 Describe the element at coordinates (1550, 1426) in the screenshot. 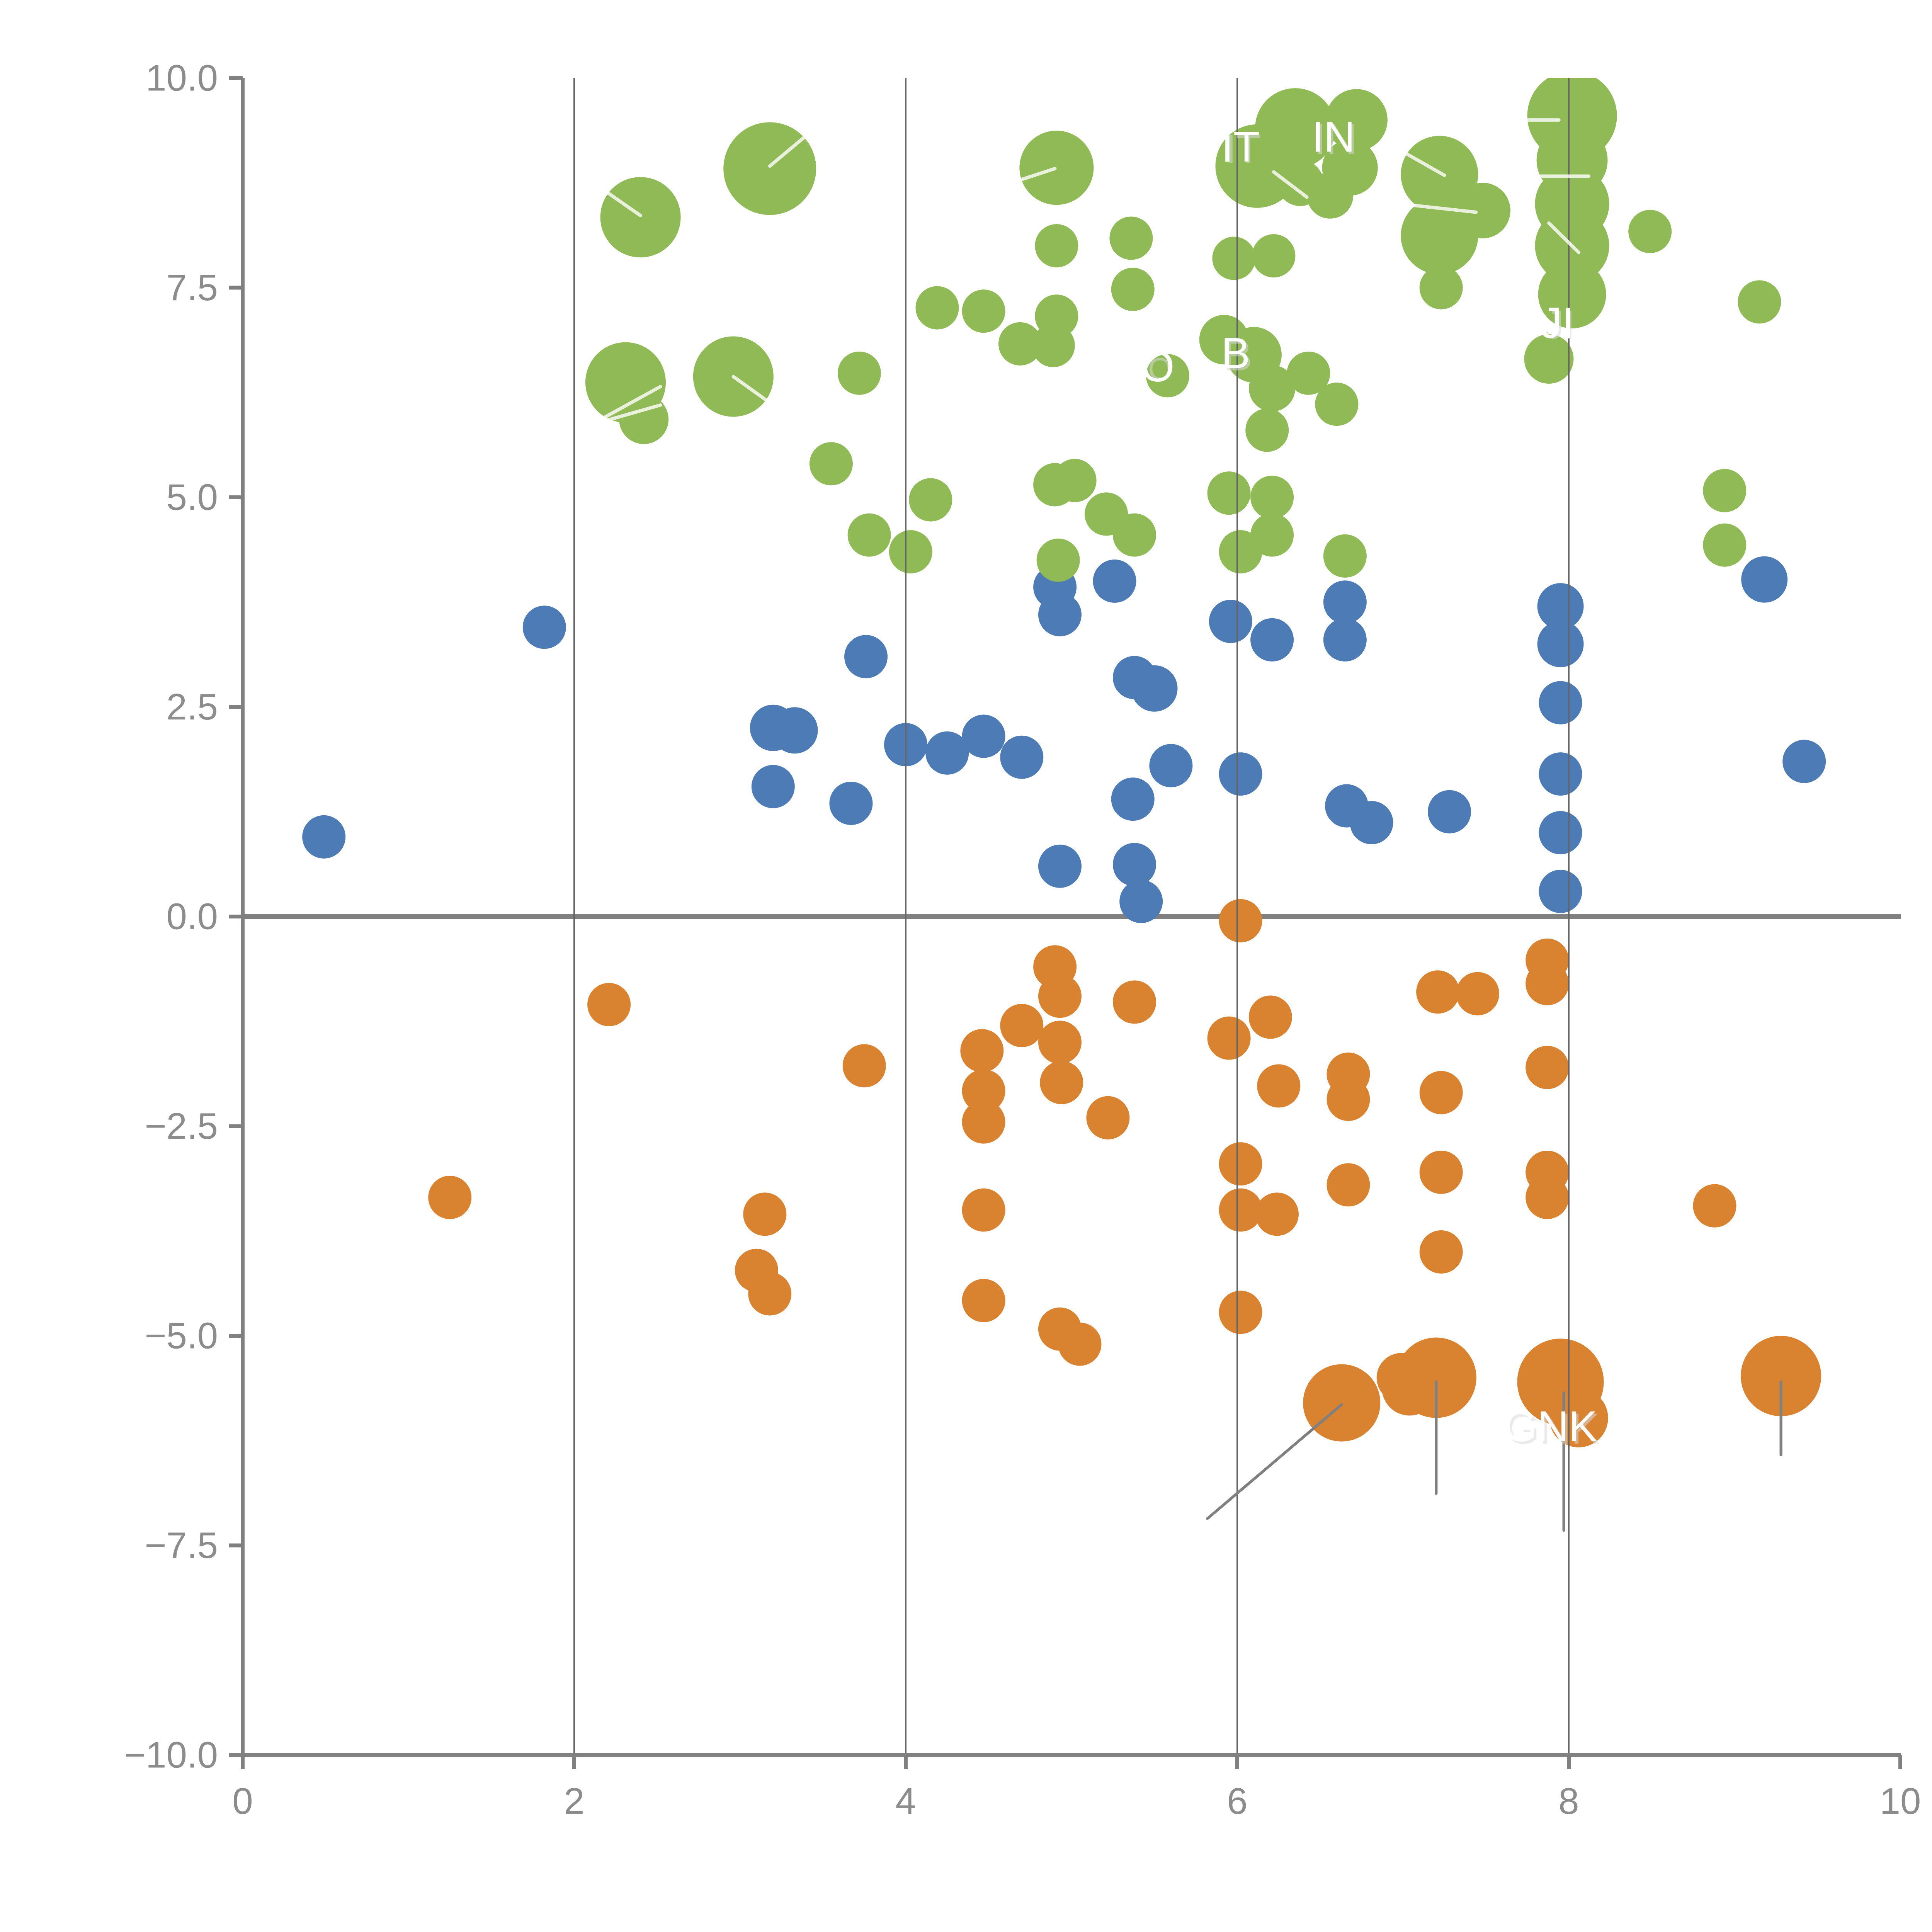

I see `annotation-label: GNK` at that location.